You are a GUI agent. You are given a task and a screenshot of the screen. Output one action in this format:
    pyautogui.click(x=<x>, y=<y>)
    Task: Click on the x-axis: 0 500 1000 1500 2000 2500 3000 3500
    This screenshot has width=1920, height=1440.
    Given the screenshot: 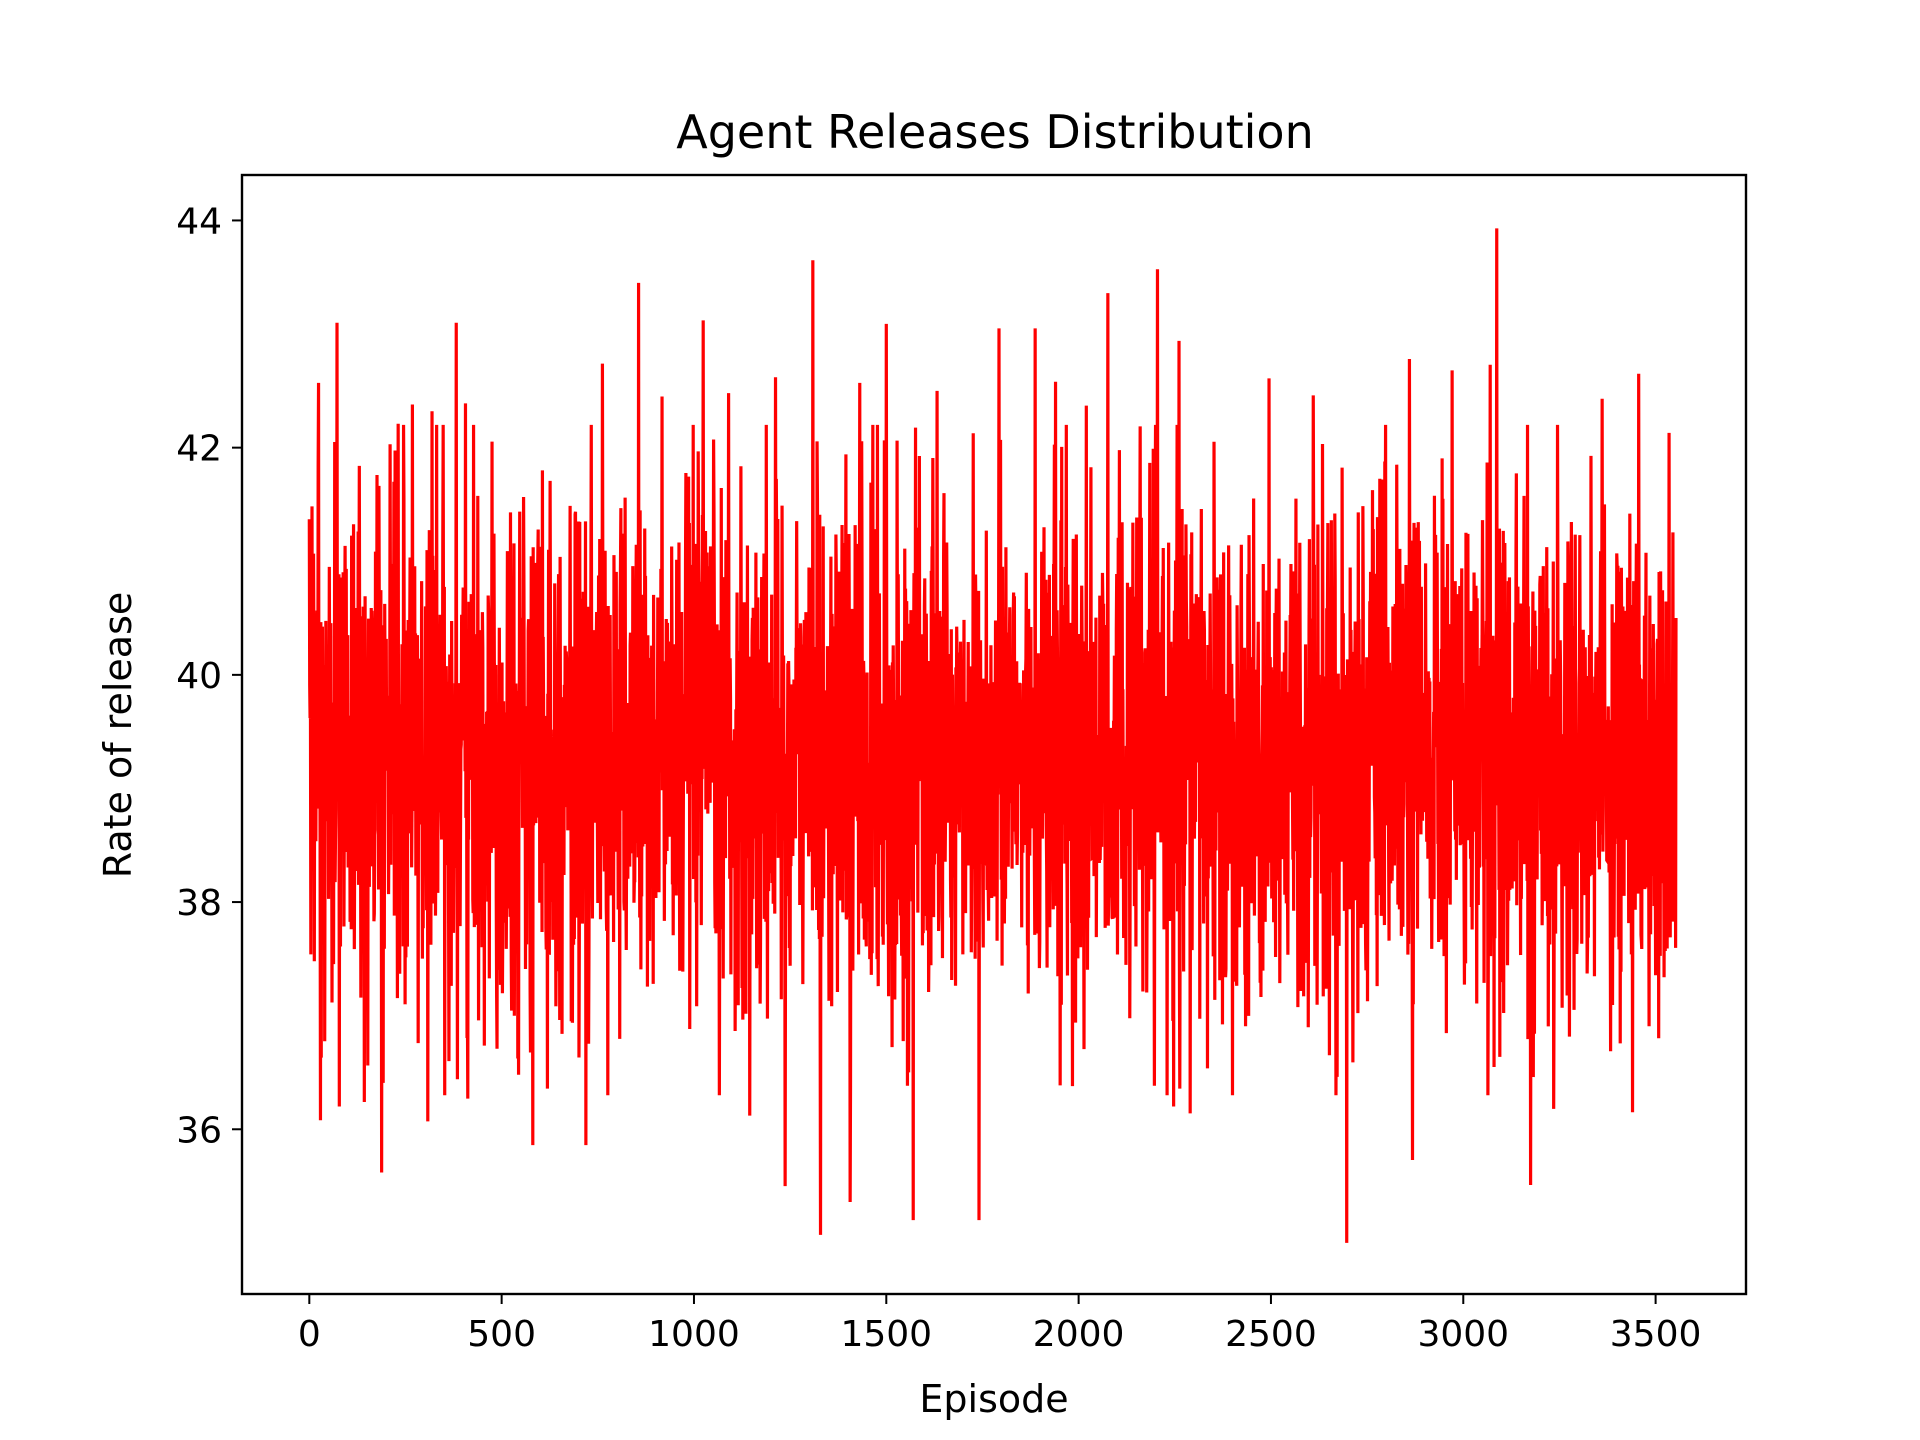 What is the action you would take?
    pyautogui.click(x=1000, y=1324)
    